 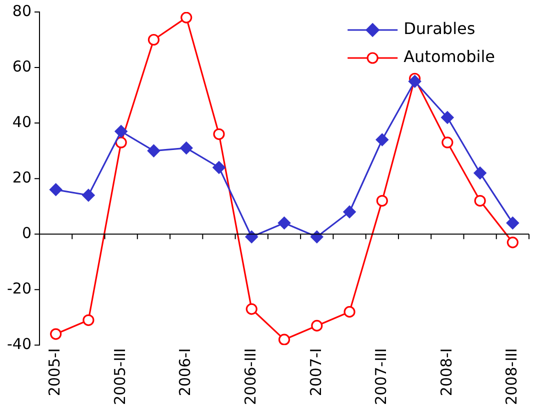 What do you see at coordinates (450, 56) in the screenshot?
I see `legend-label: Automobile` at bounding box center [450, 56].